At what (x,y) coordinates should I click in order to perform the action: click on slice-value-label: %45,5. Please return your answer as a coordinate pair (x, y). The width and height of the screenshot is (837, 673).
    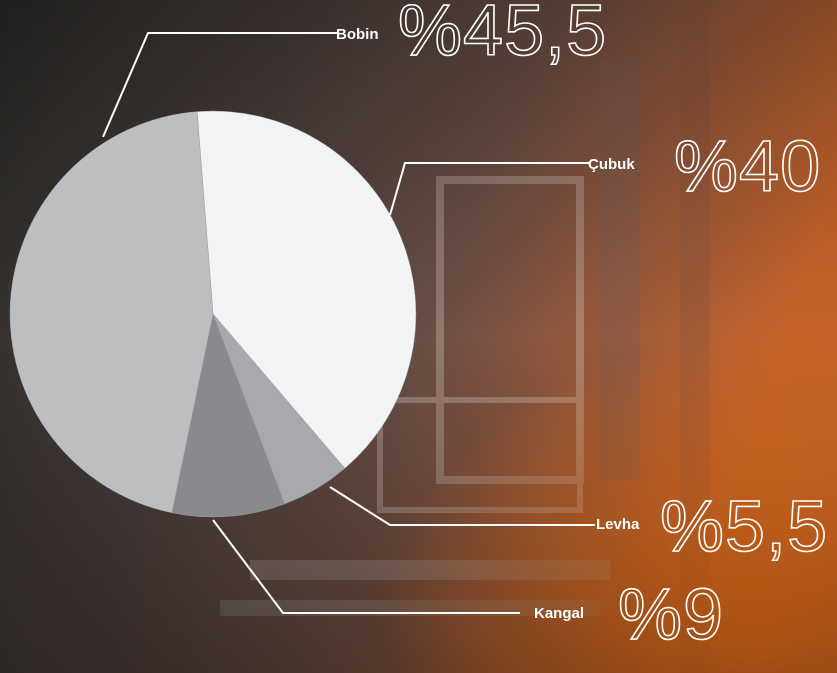
    Looking at the image, I should click on (502, 35).